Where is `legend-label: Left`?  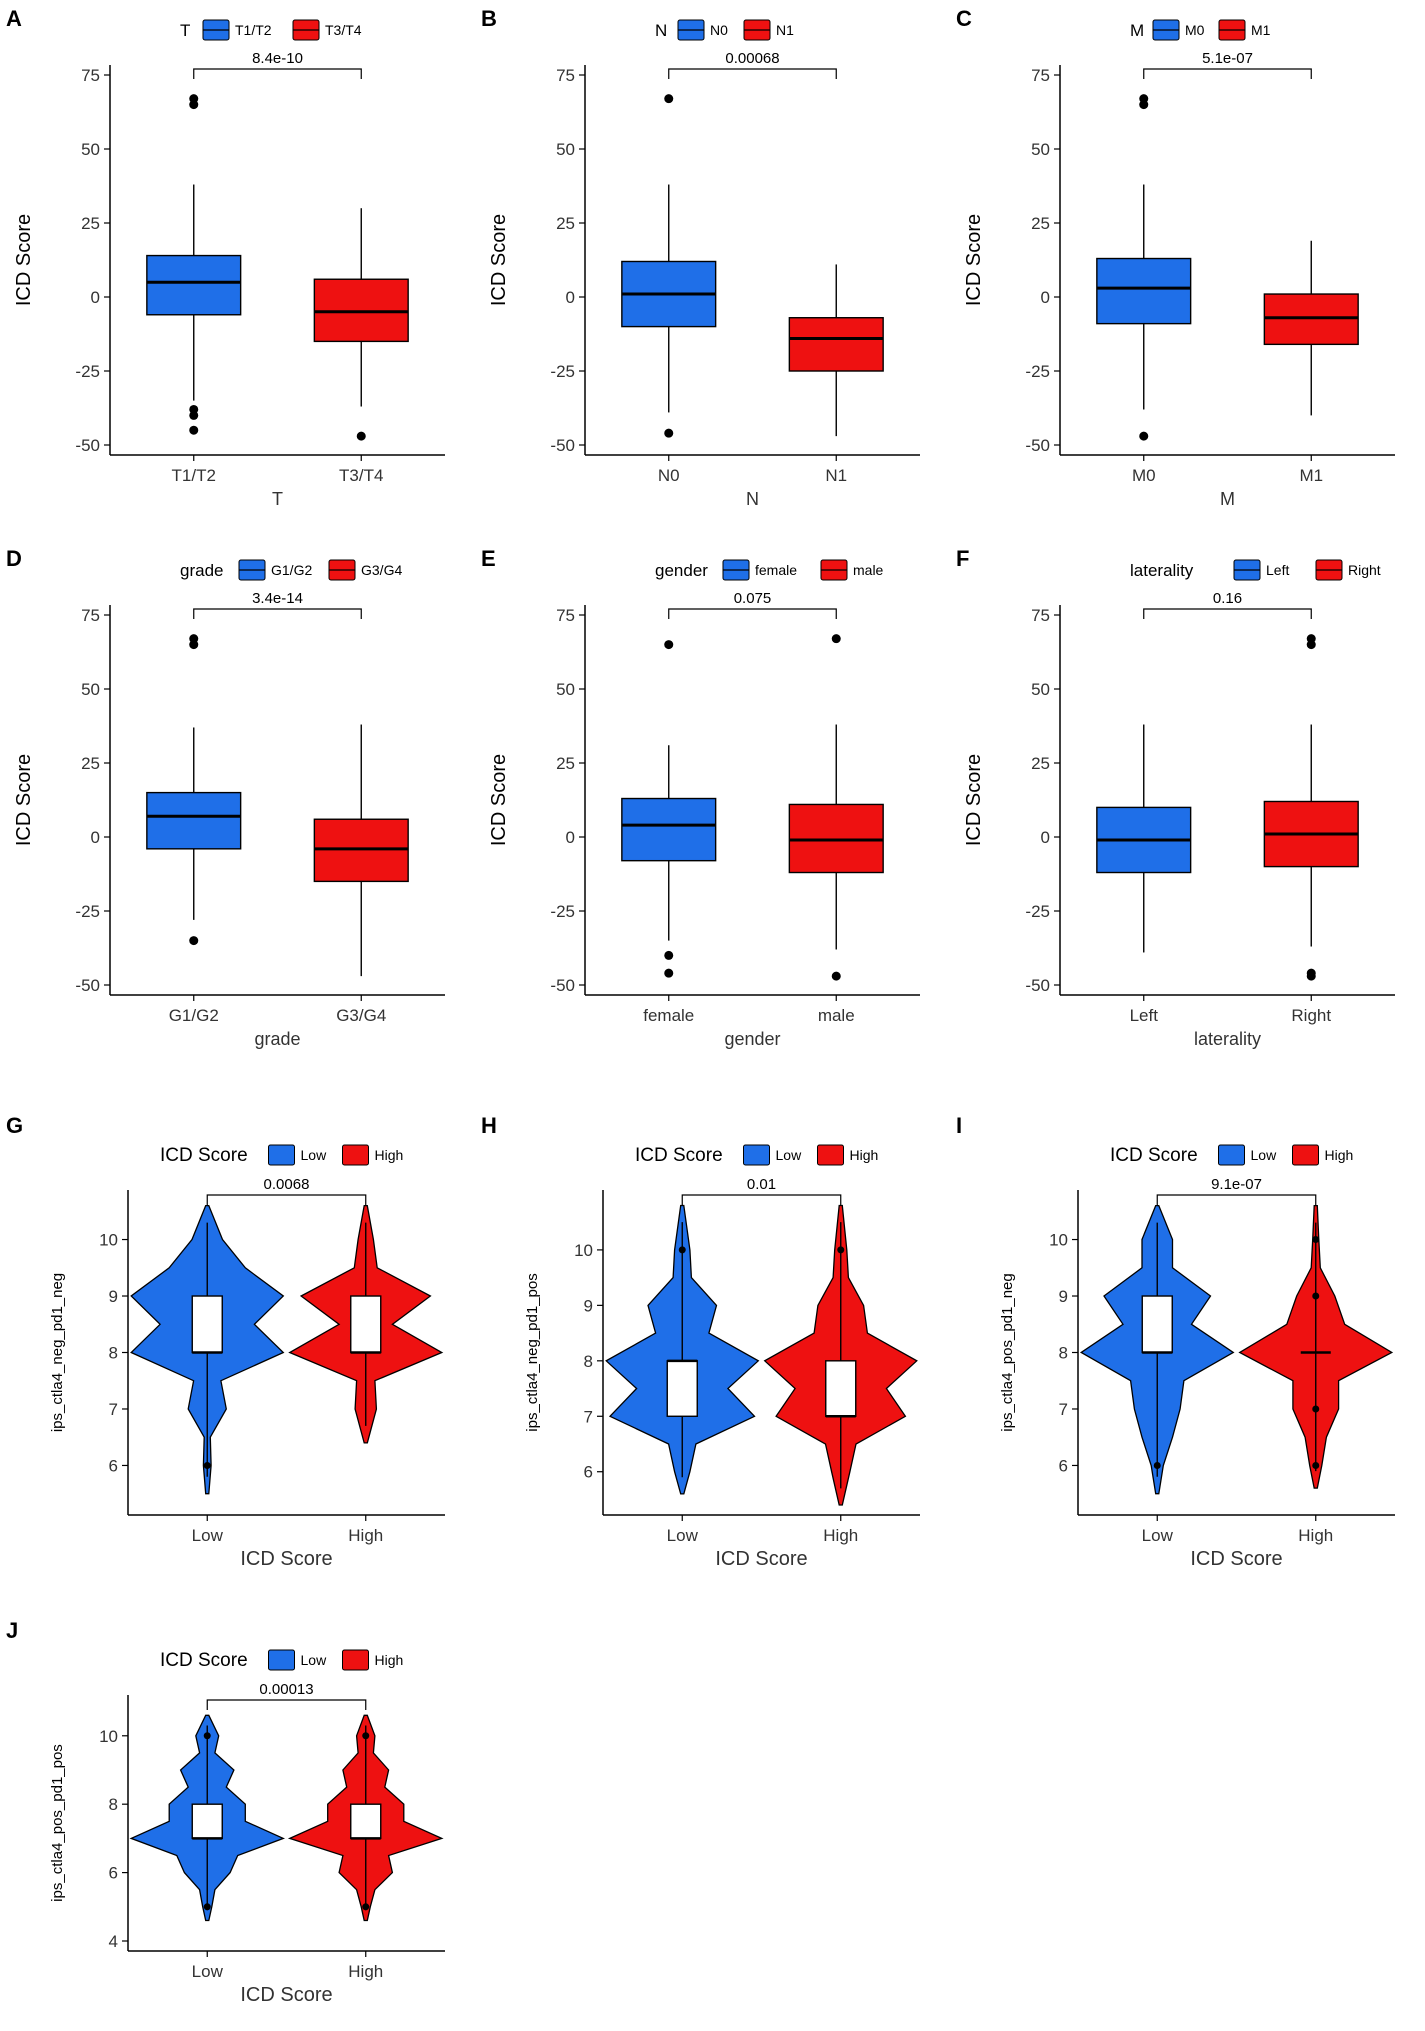
legend-label: Left is located at coordinates (1277, 570).